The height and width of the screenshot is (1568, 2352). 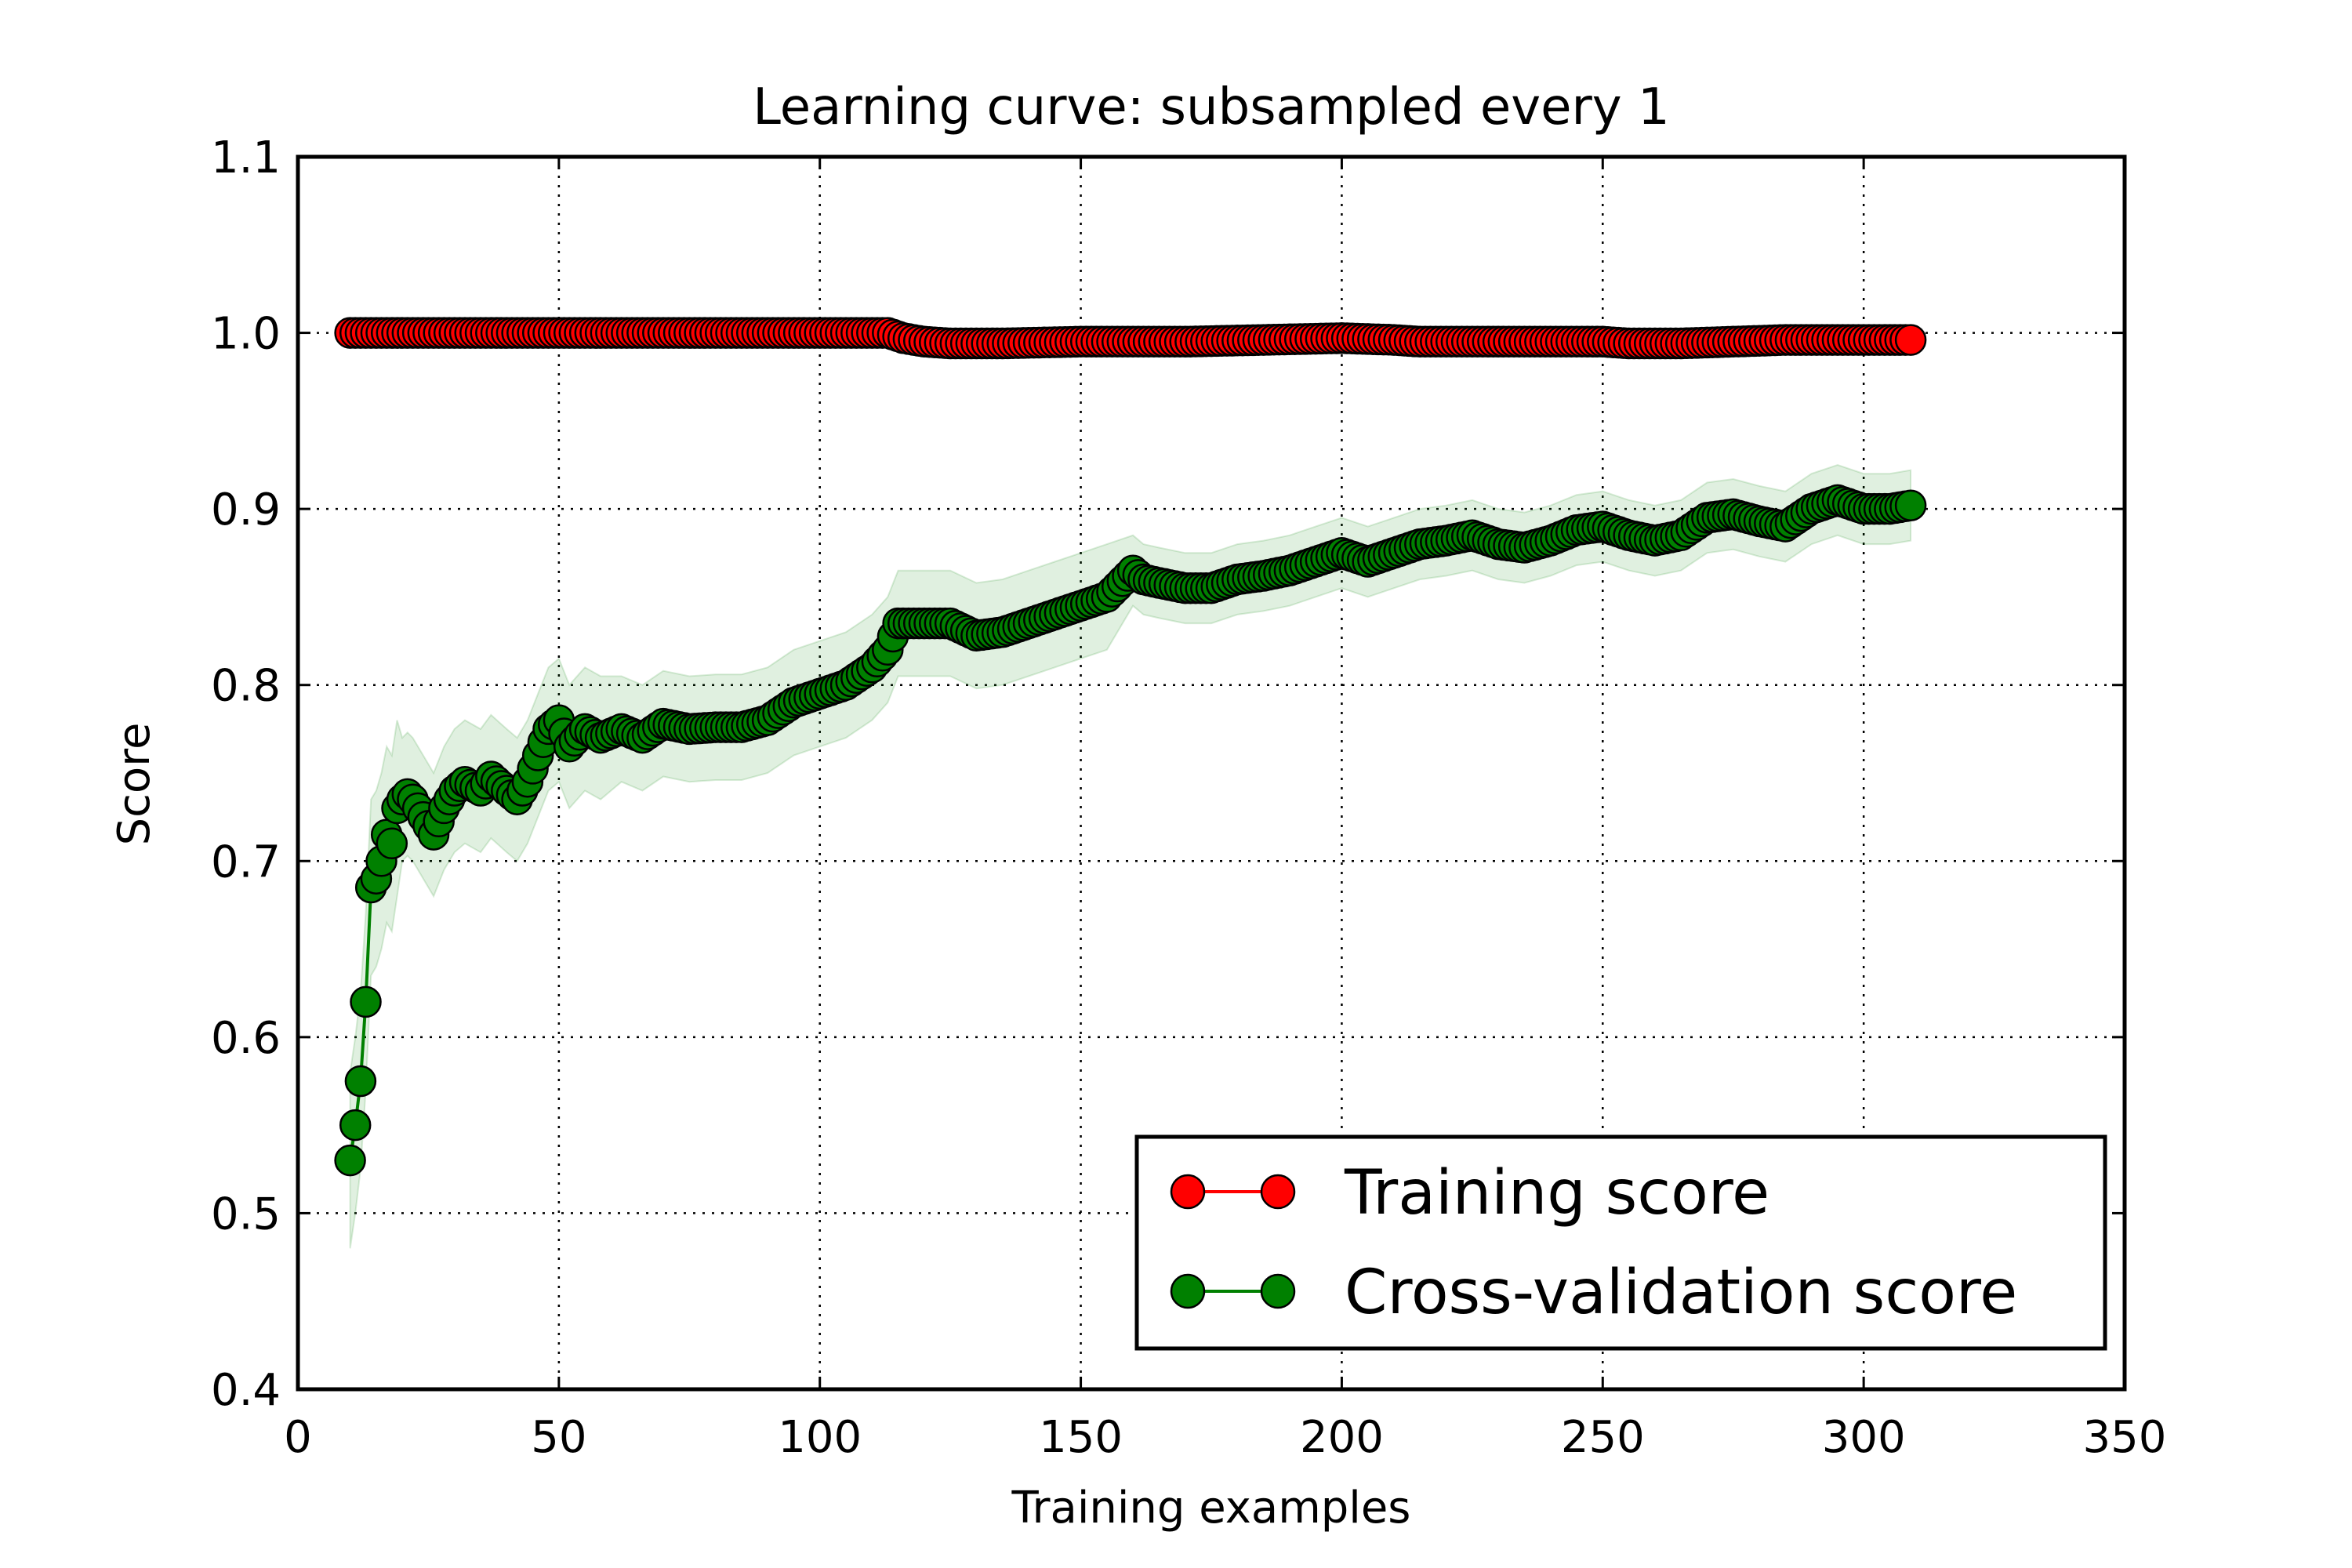 I want to click on x-tick-label: 350, so click(x=2125, y=1437).